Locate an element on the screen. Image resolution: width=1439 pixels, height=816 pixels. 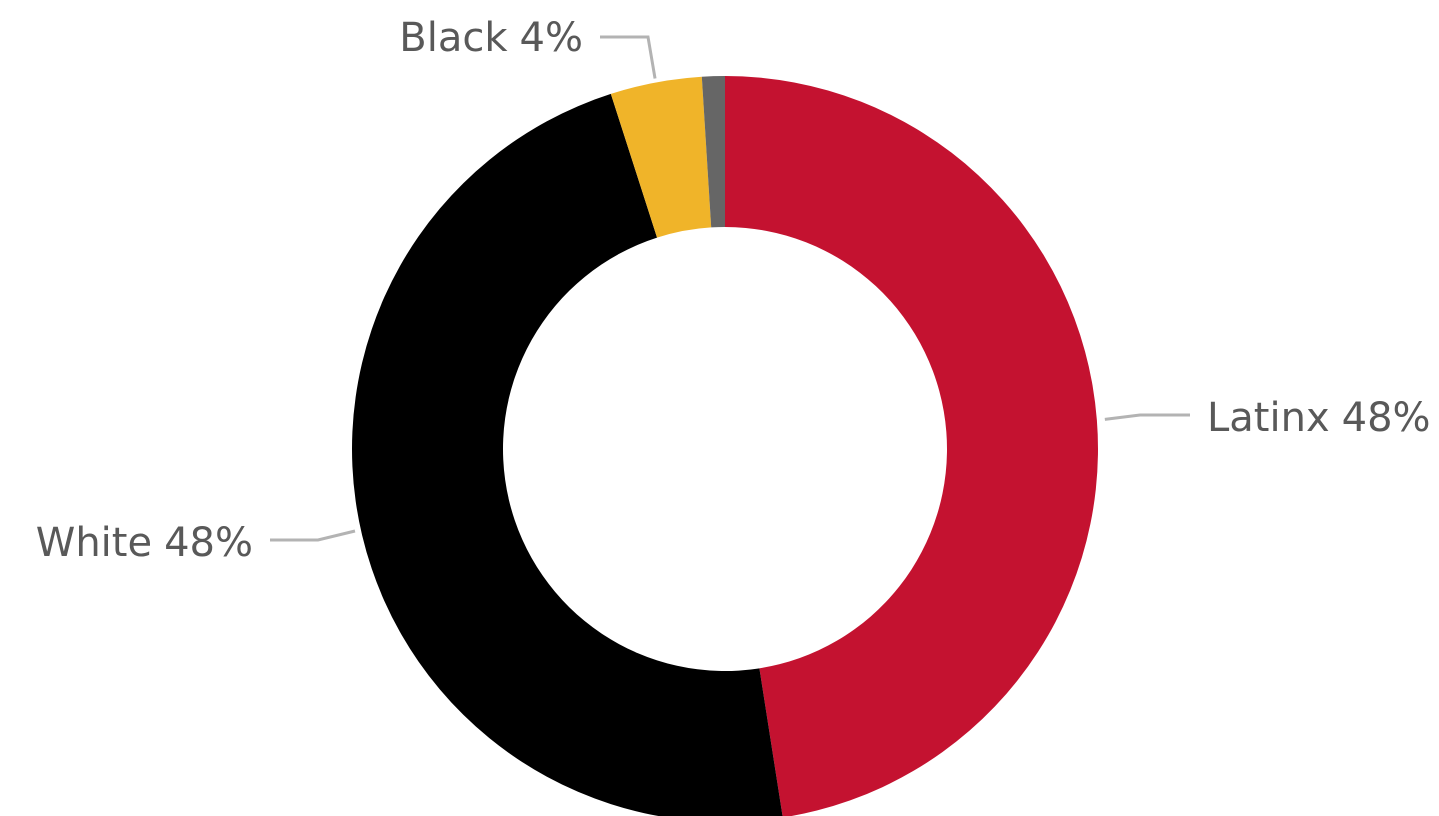
data-label: Latinx 48% is located at coordinates (1319, 418).